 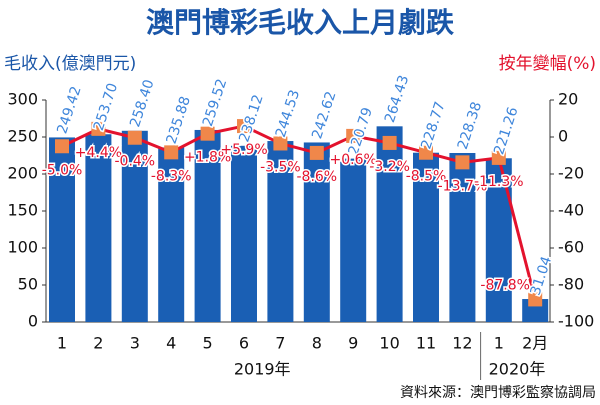 What do you see at coordinates (389, 167) in the screenshot?
I see `line-value-label: -3.2%` at bounding box center [389, 167].